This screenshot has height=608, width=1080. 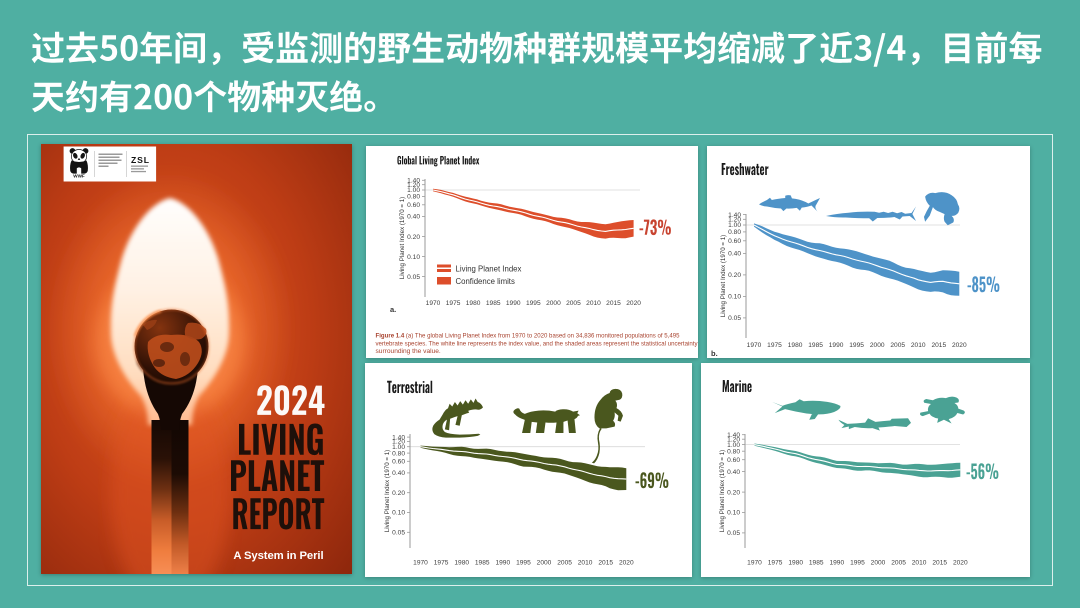 I want to click on svg-text: a., so click(x=393, y=309).